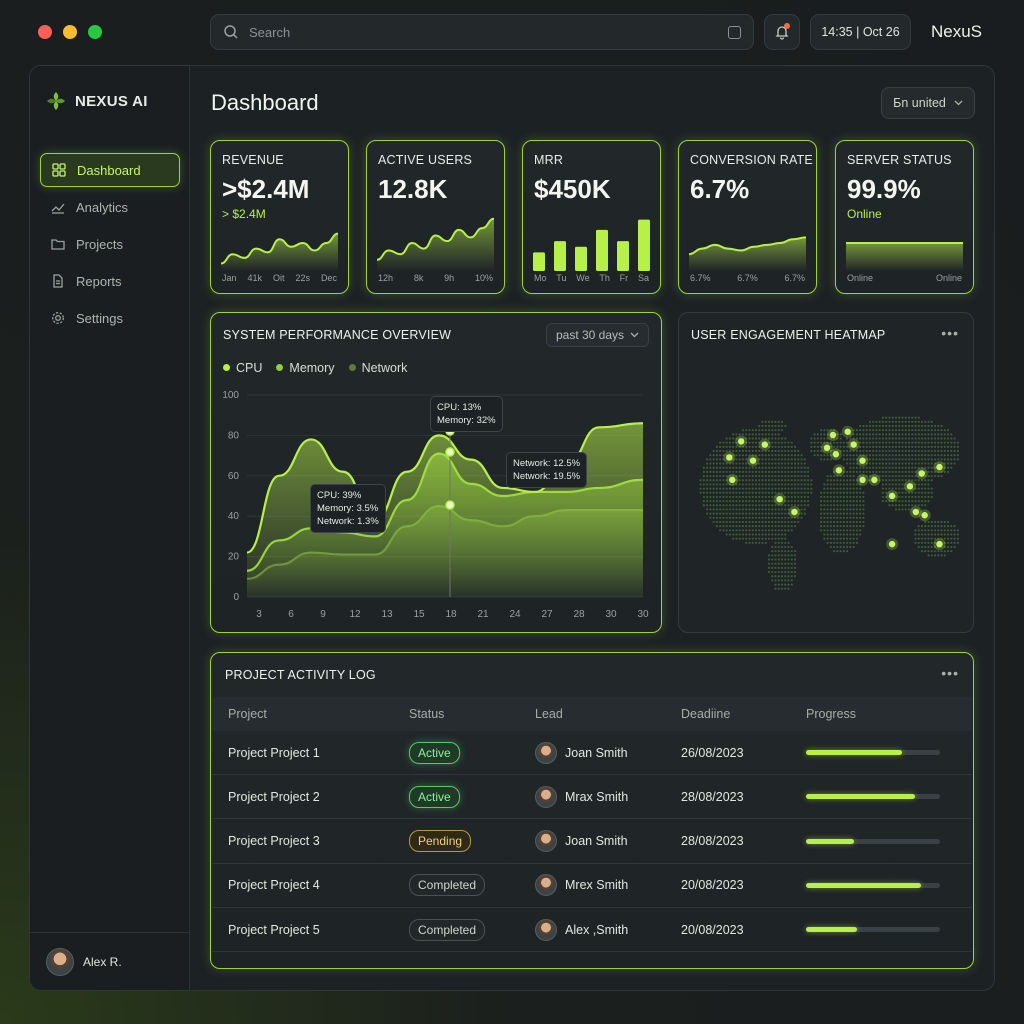 The image size is (1024, 1024). Describe the element at coordinates (270, 32) in the screenshot. I see `search-input: Search` at that location.